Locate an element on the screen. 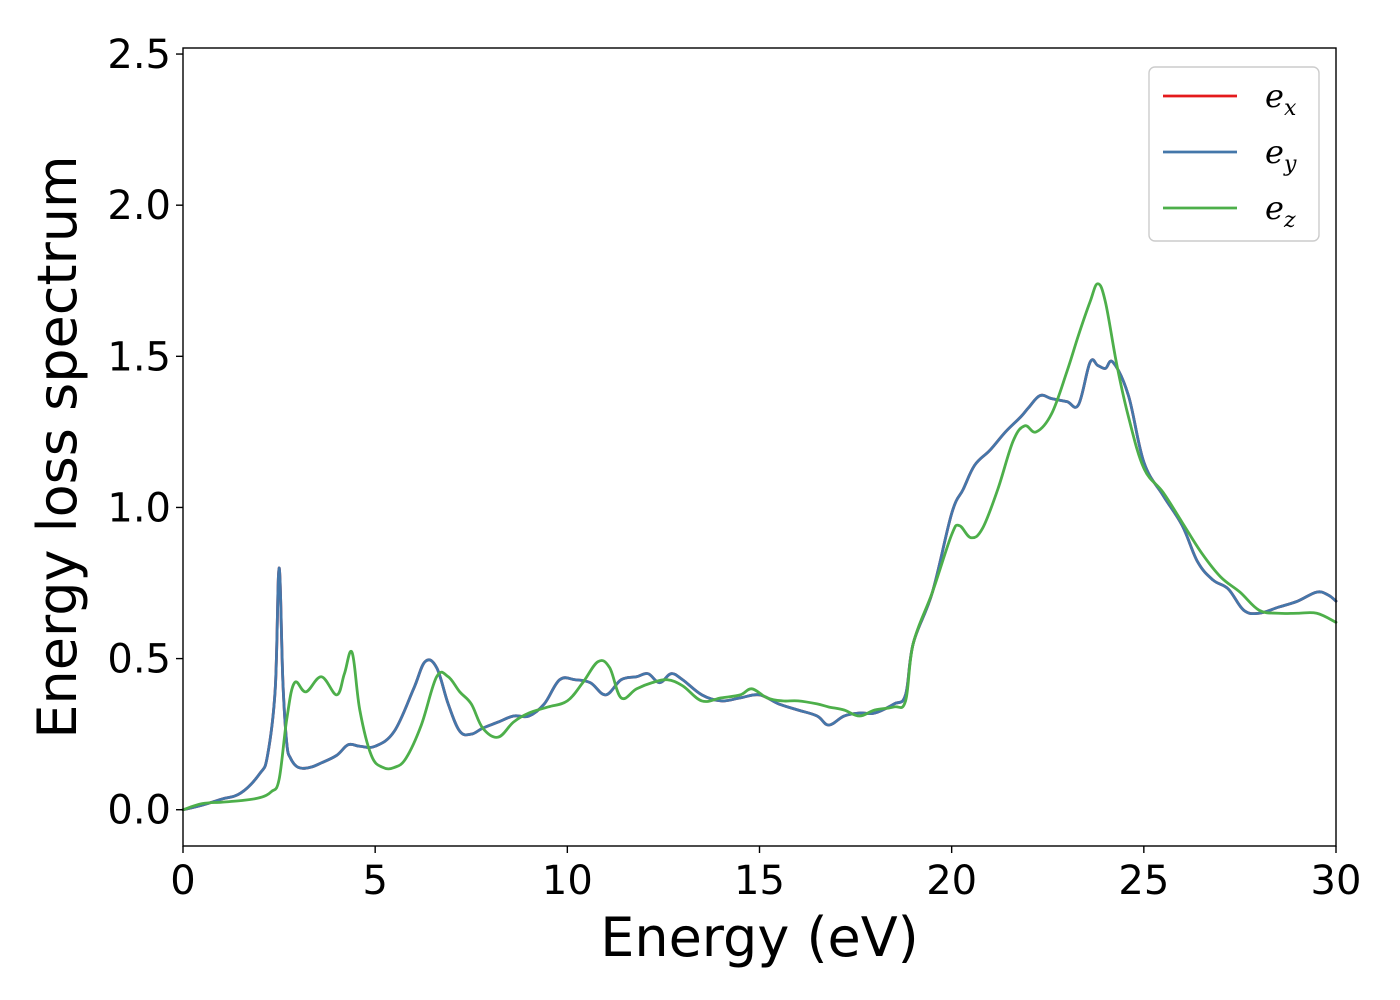 The width and height of the screenshot is (1400, 1000). x-tick-label: 0 is located at coordinates (182, 881).